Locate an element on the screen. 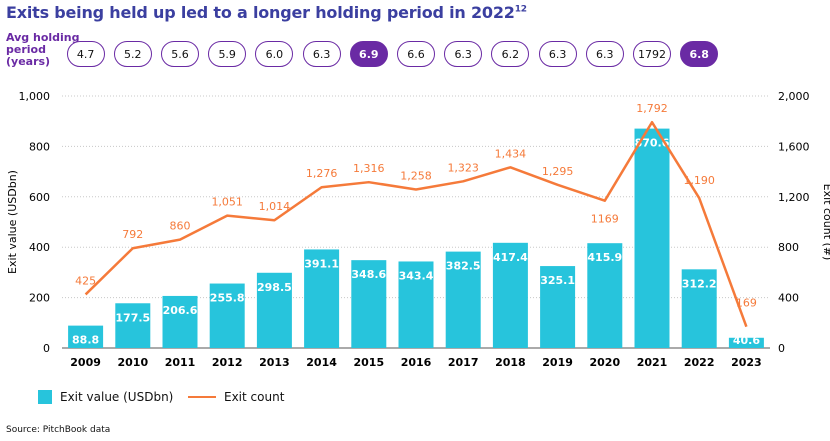 The height and width of the screenshot is (441, 830). y-tick-label: 800 is located at coordinates (39, 146).